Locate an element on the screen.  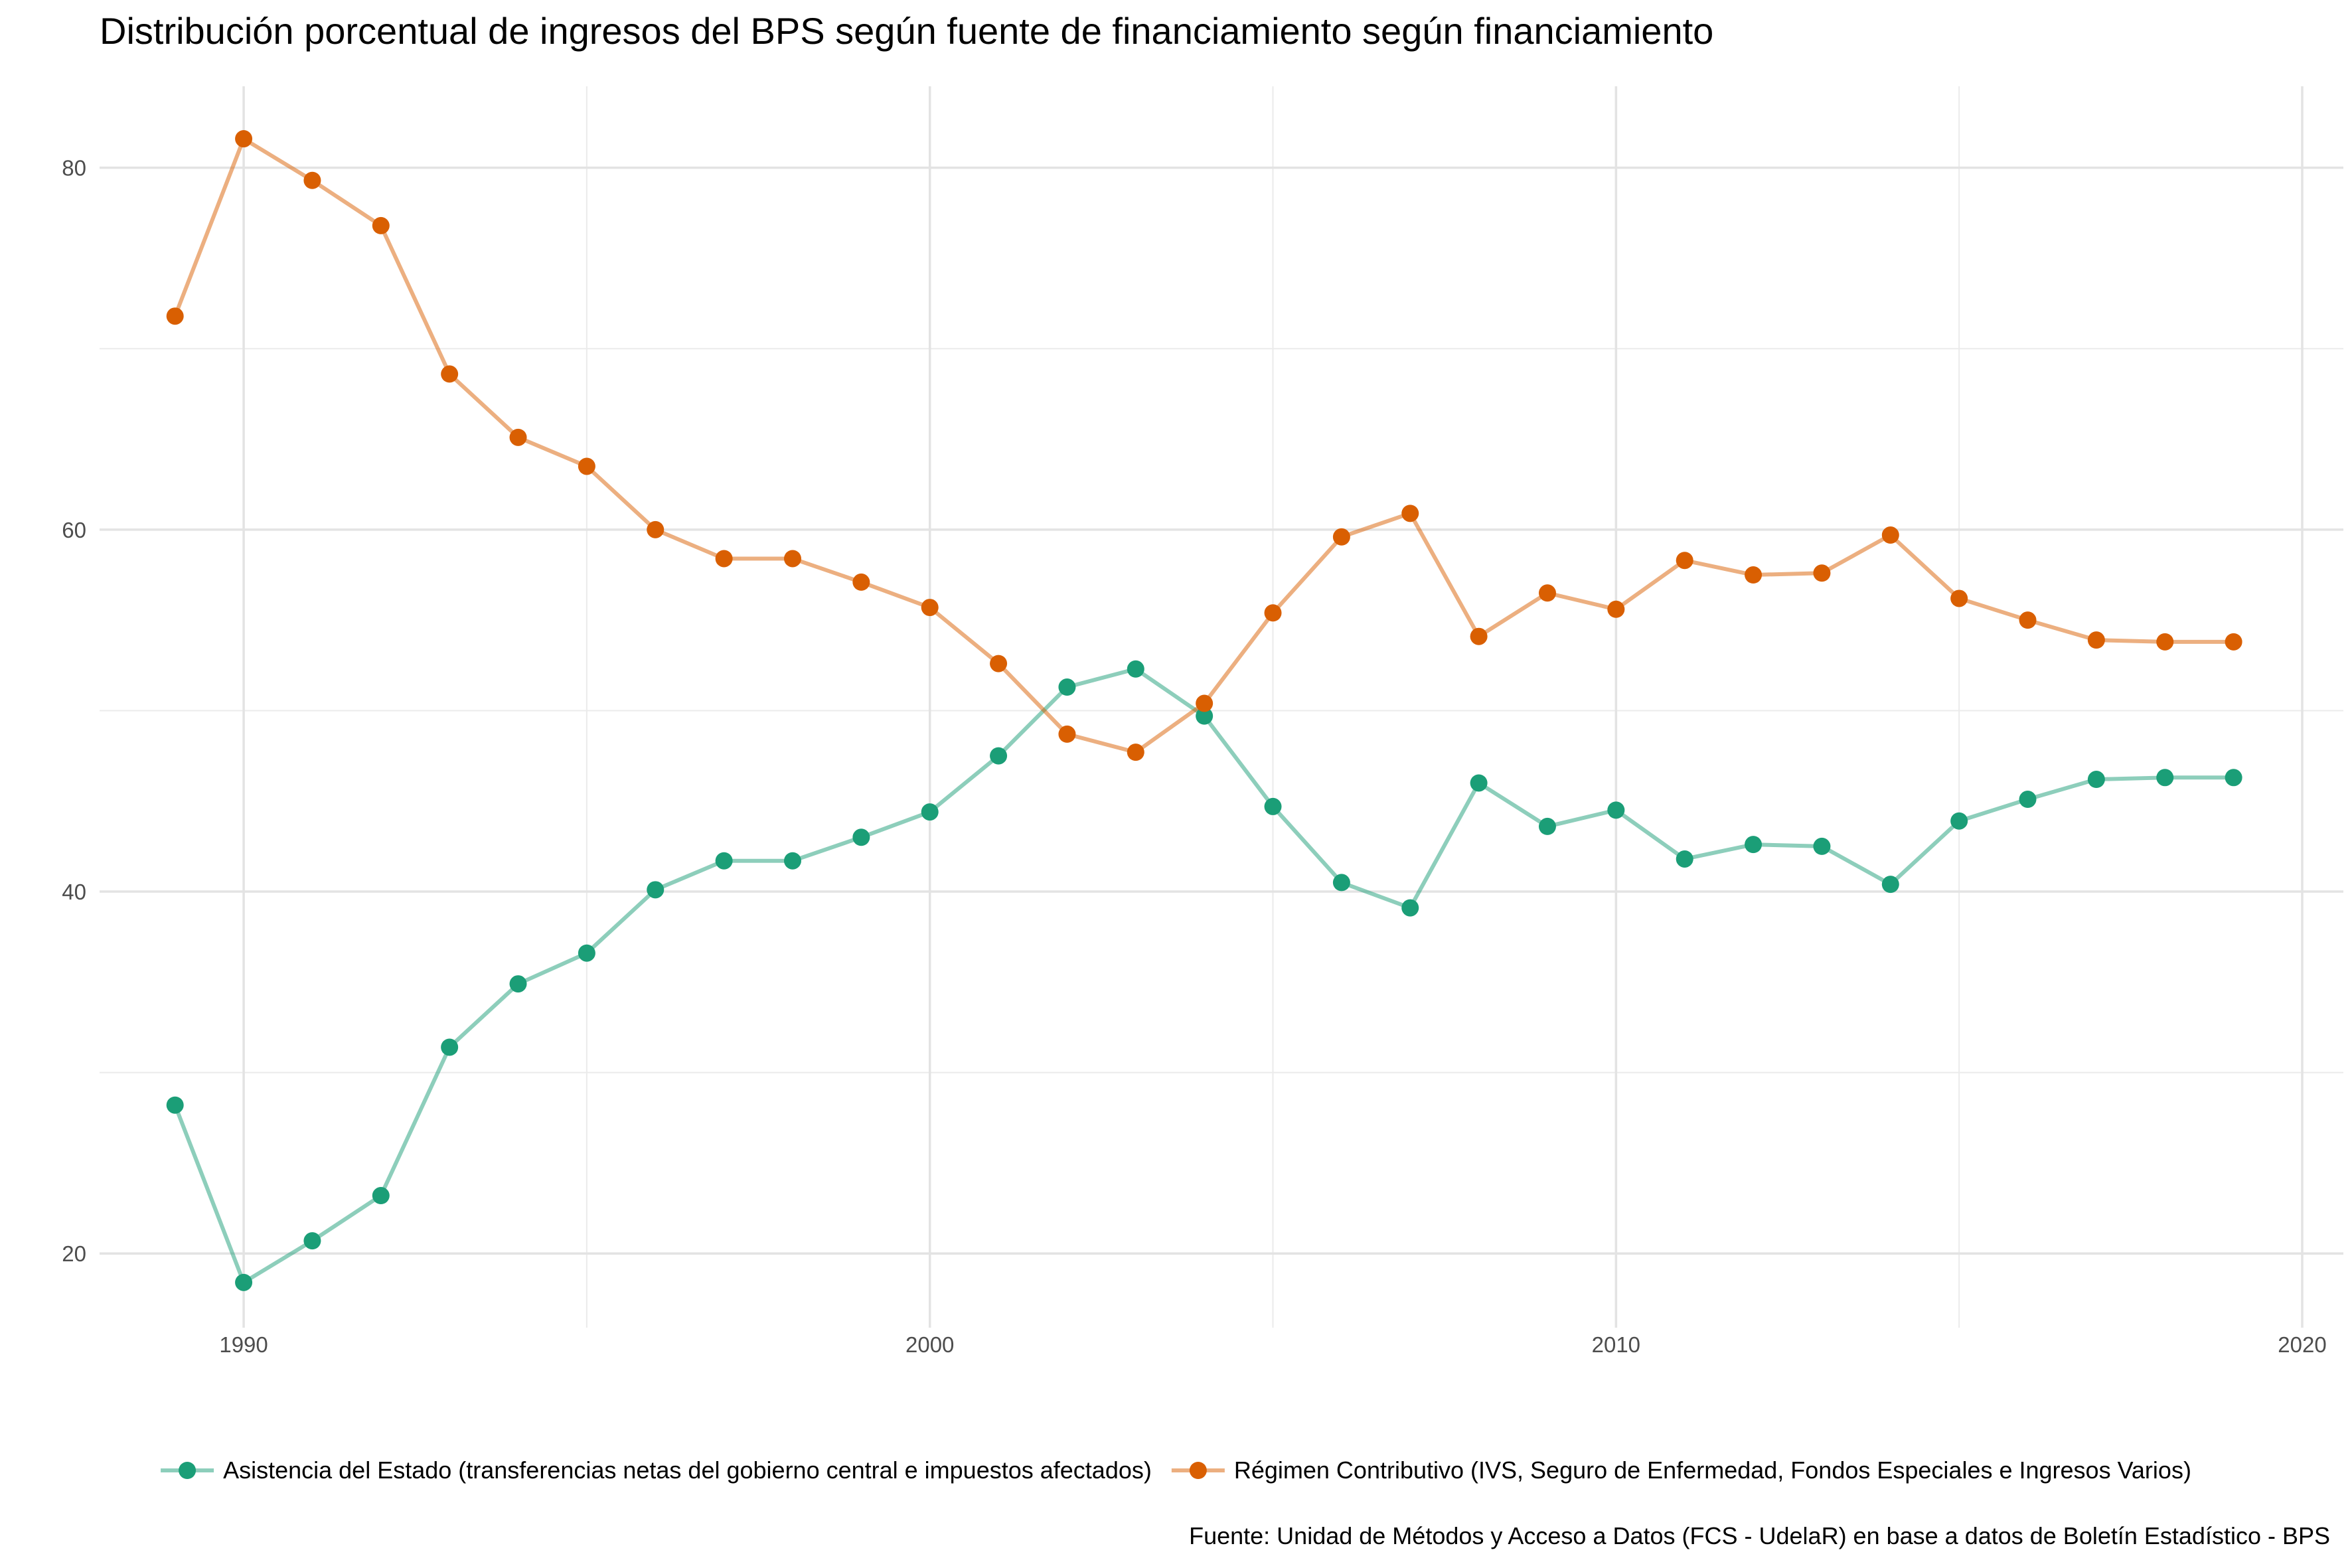
series-1-point-2002 is located at coordinates (1067, 687).